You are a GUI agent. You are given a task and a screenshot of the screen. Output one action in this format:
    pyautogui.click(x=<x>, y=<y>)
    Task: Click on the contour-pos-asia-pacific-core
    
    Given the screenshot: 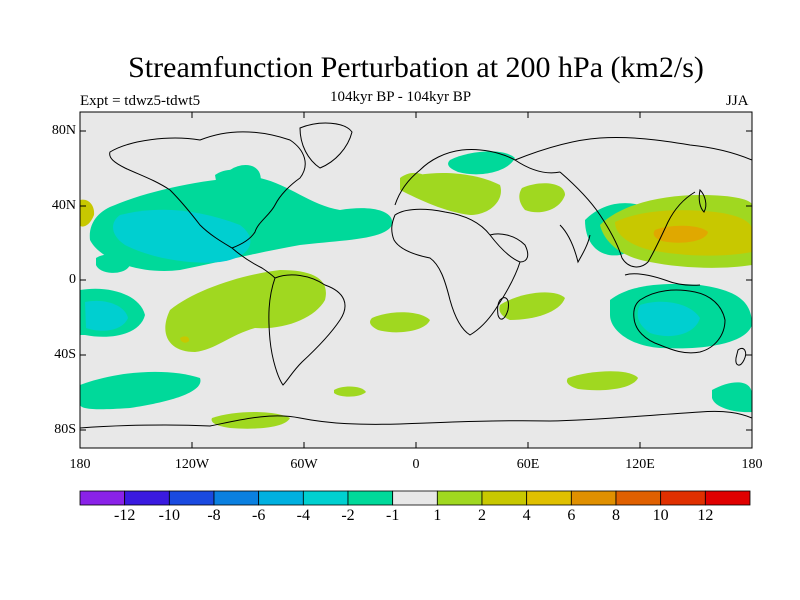 What is the action you would take?
    pyautogui.click(x=680, y=234)
    